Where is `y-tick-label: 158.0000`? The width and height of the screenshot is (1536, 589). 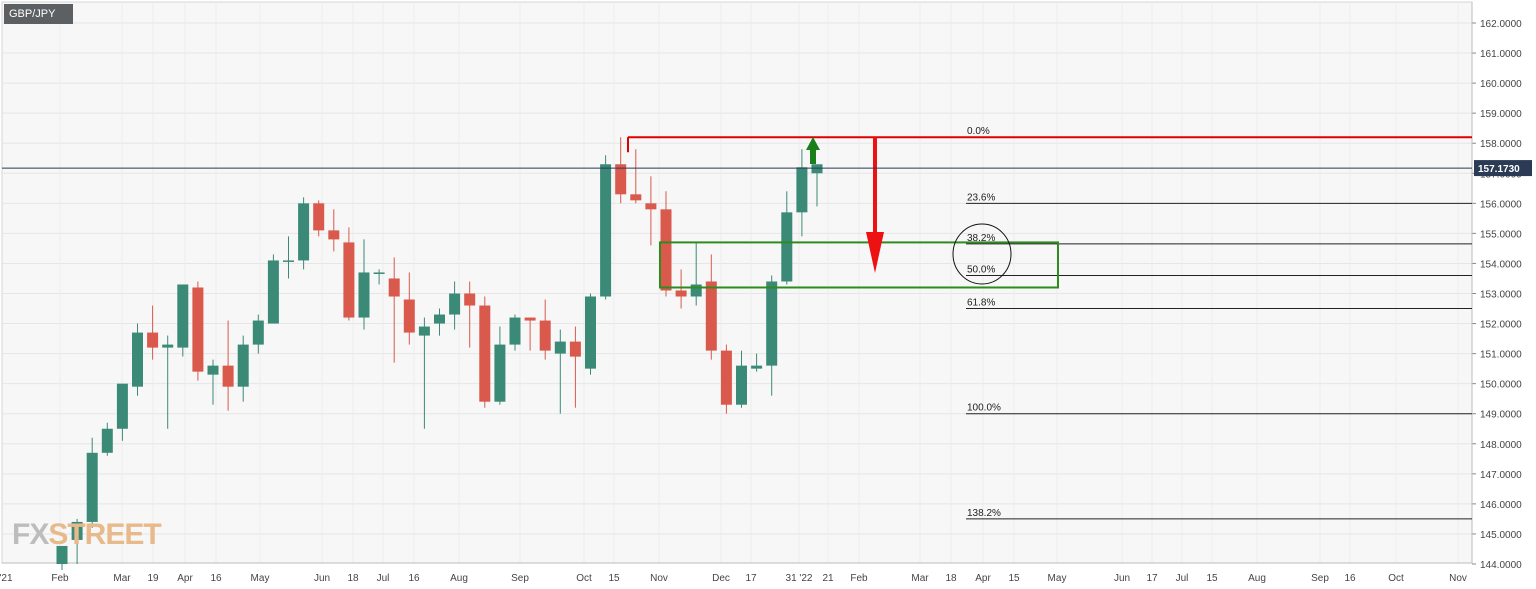 y-tick-label: 158.0000 is located at coordinates (1501, 144).